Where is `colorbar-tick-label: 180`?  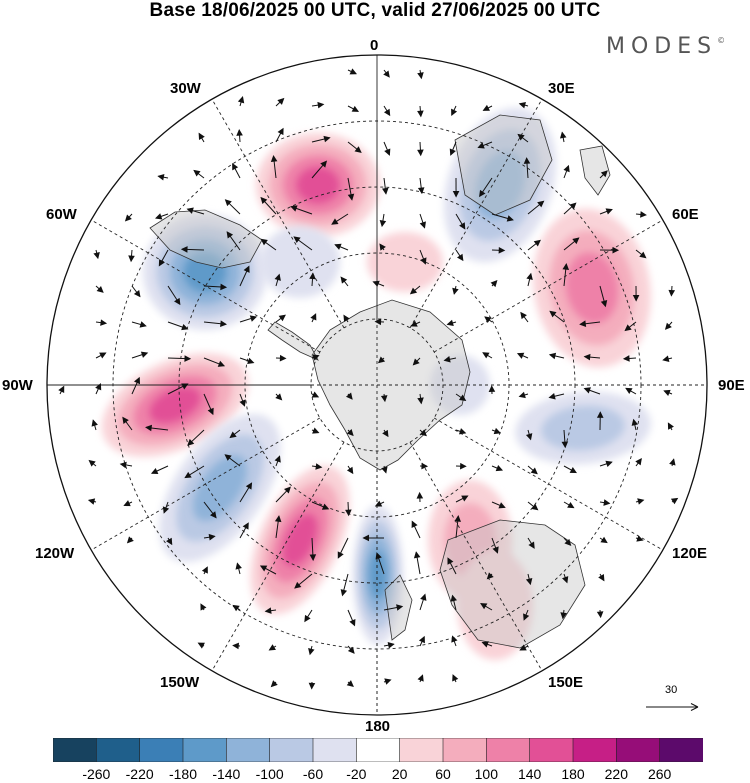
colorbar-tick-label: 180 is located at coordinates (573, 774).